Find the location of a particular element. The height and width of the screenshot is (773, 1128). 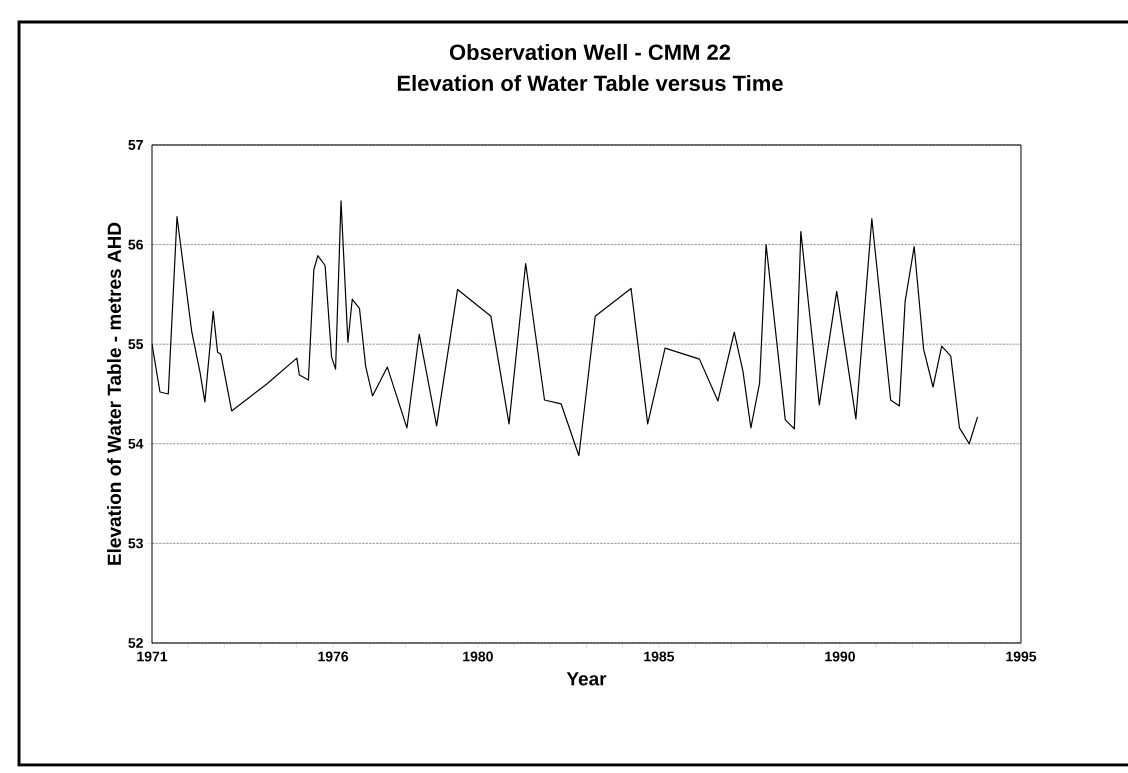

x-tick-label: 1990 is located at coordinates (840, 656).